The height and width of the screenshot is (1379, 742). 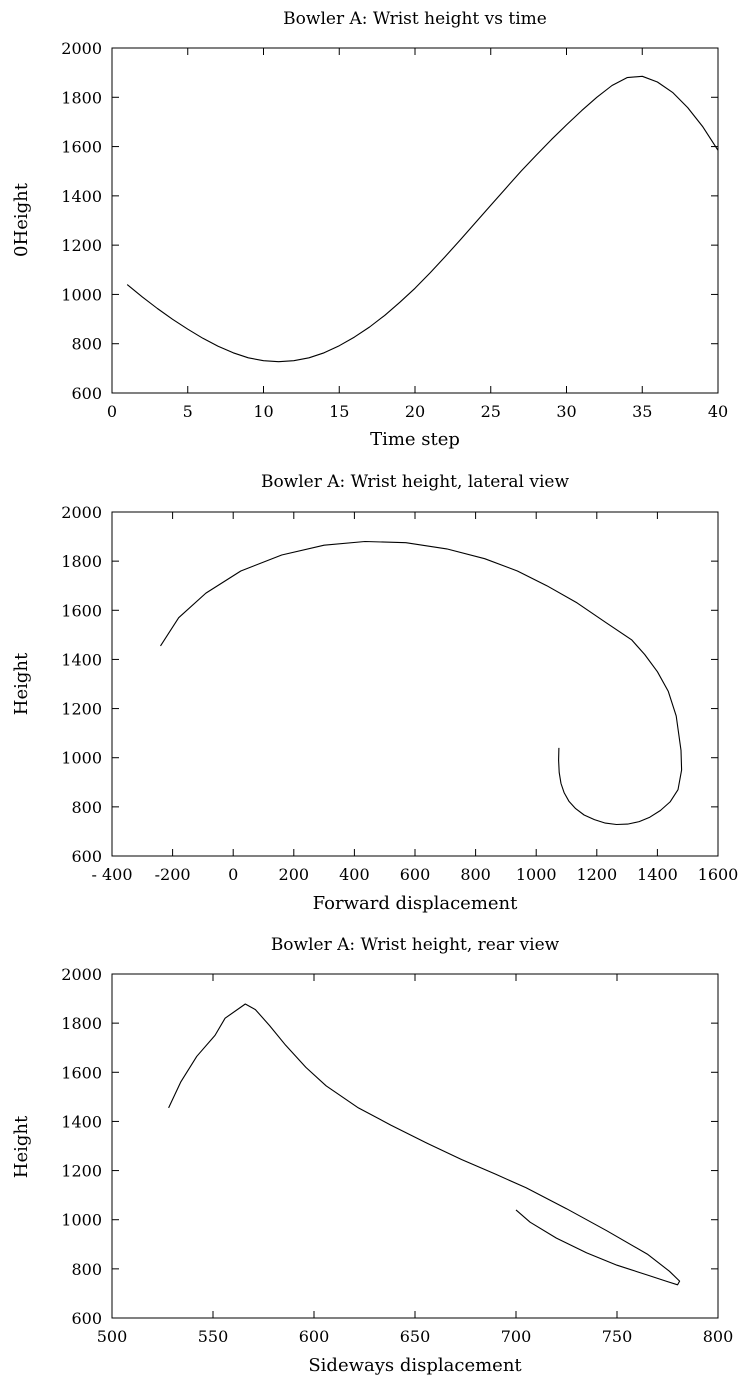 What do you see at coordinates (491, 411) in the screenshot?
I see `x-tick-label: 25` at bounding box center [491, 411].